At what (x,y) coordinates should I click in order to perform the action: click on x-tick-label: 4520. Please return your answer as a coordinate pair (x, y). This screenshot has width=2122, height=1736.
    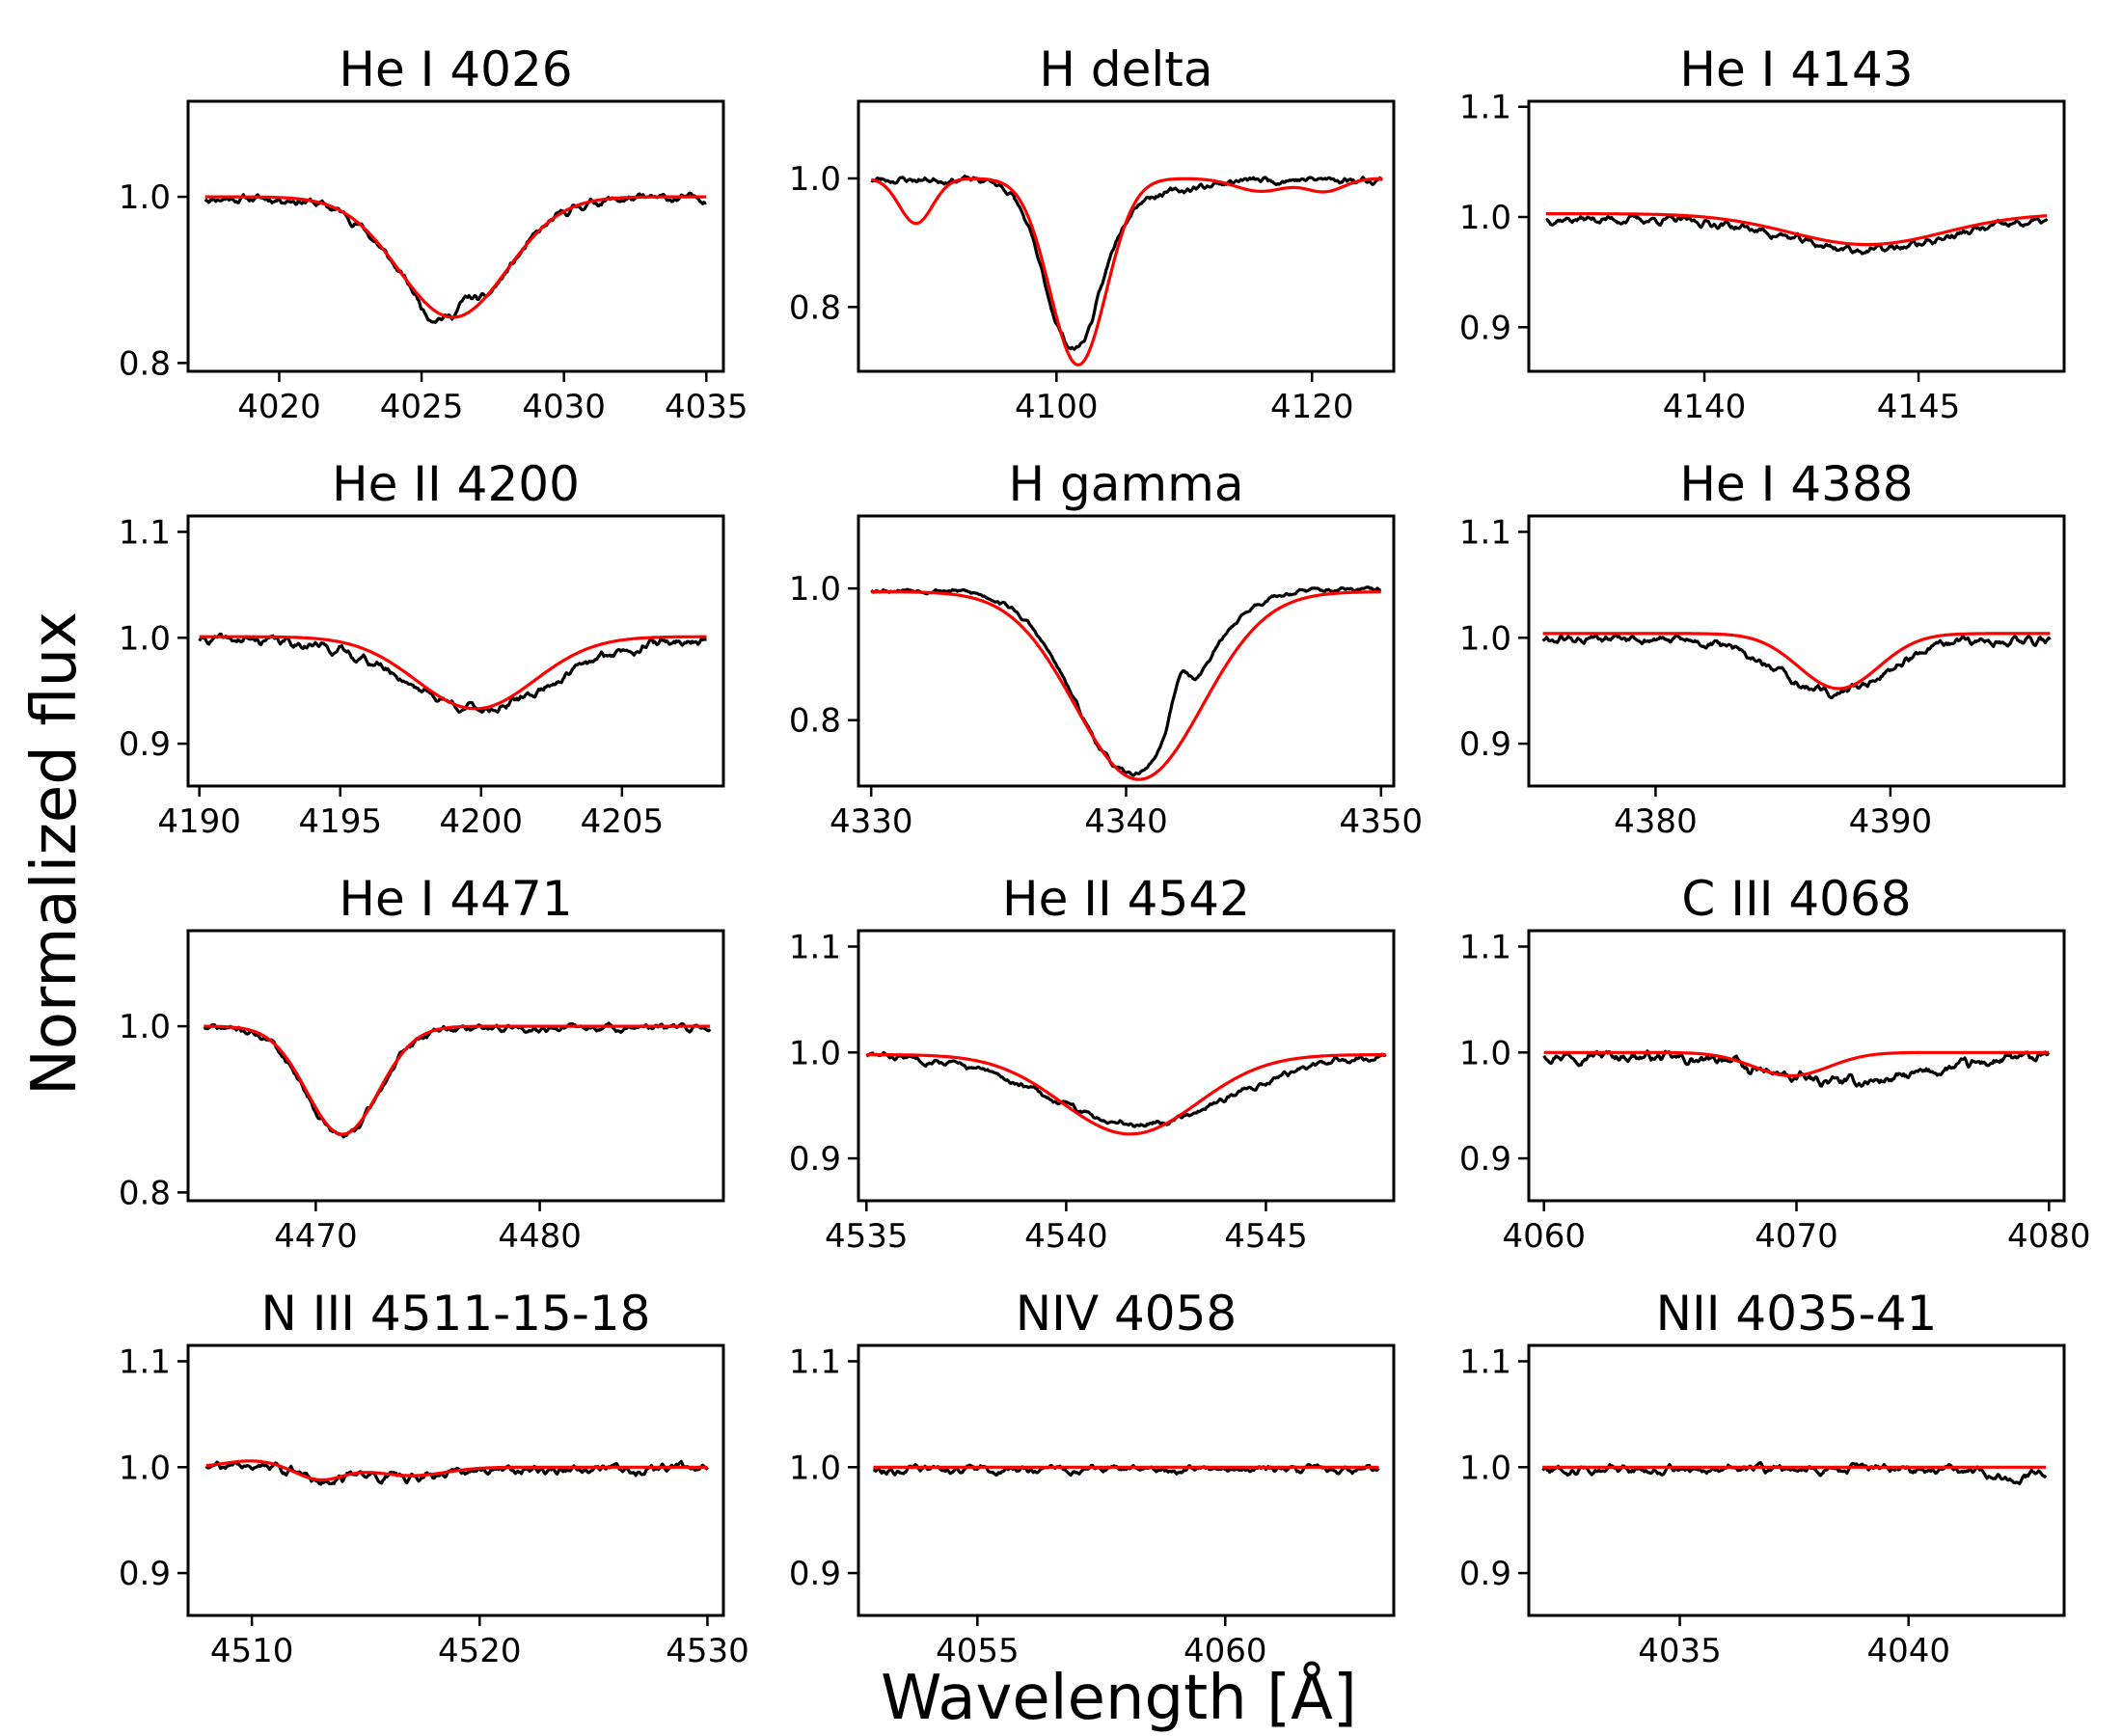
    Looking at the image, I should click on (480, 1651).